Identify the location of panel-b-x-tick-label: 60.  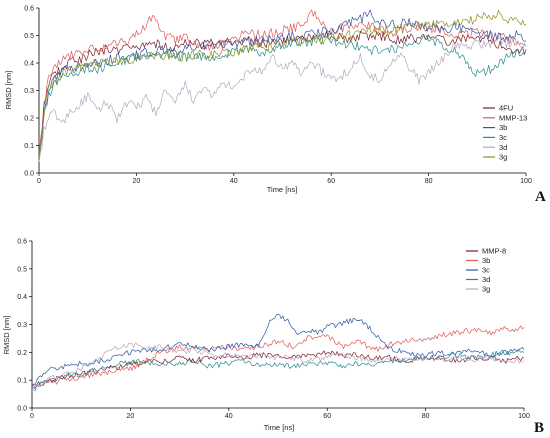
(327, 416).